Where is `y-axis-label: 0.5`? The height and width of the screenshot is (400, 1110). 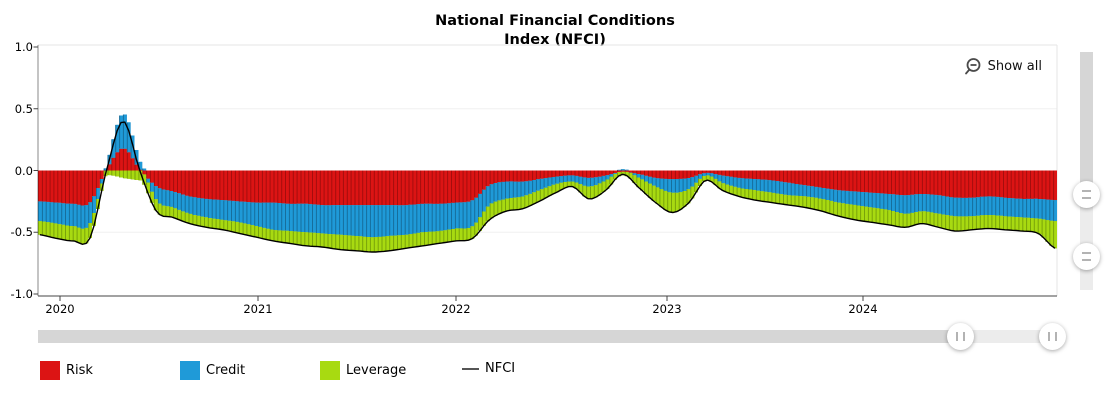 y-axis-label: 0.5 is located at coordinates (23, 108).